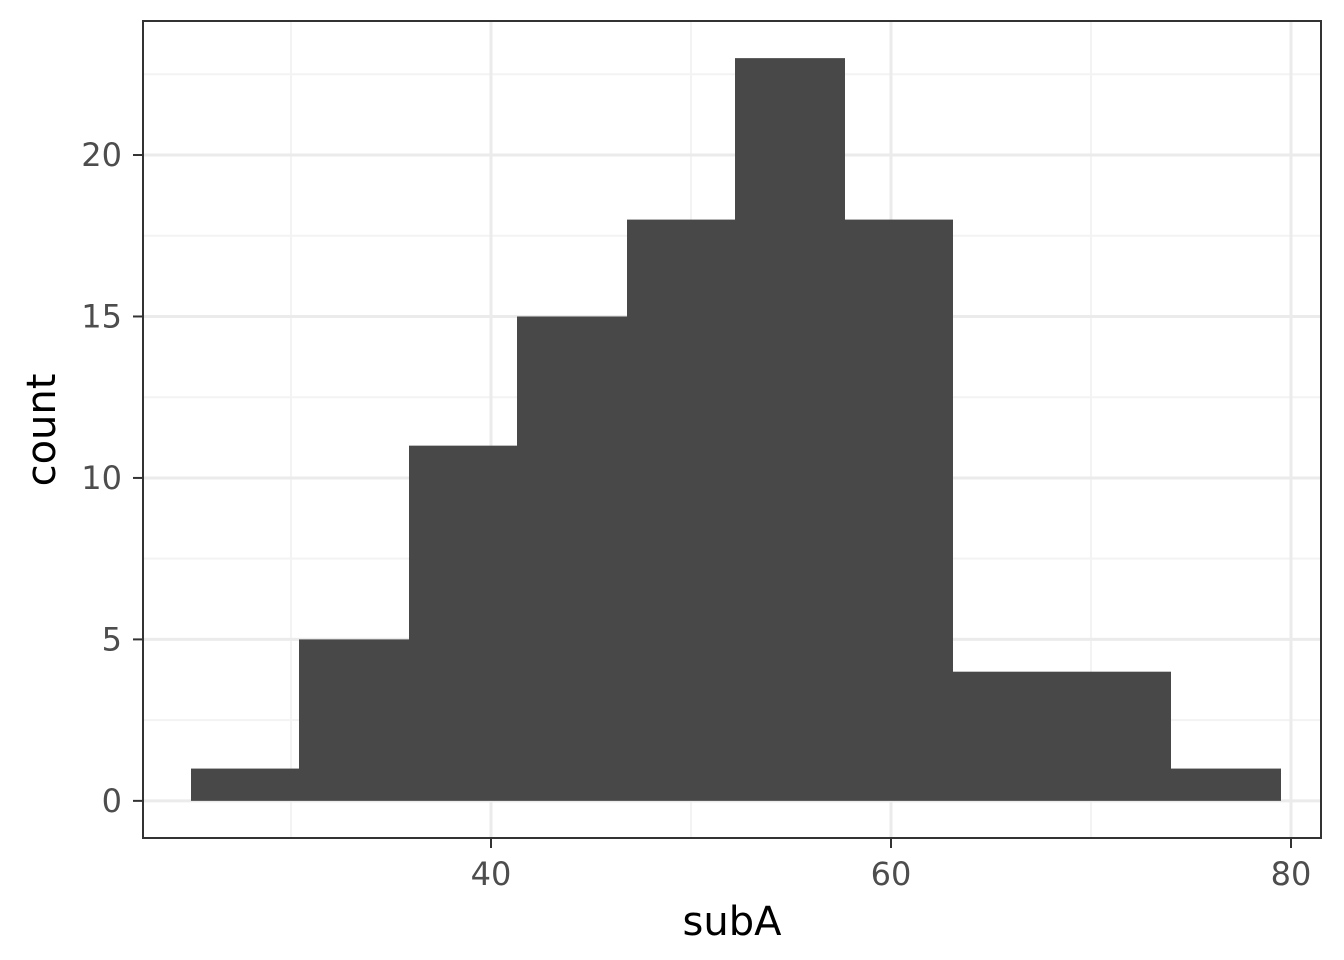 The image size is (1344, 960). I want to click on y-tick-label: 0, so click(112, 801).